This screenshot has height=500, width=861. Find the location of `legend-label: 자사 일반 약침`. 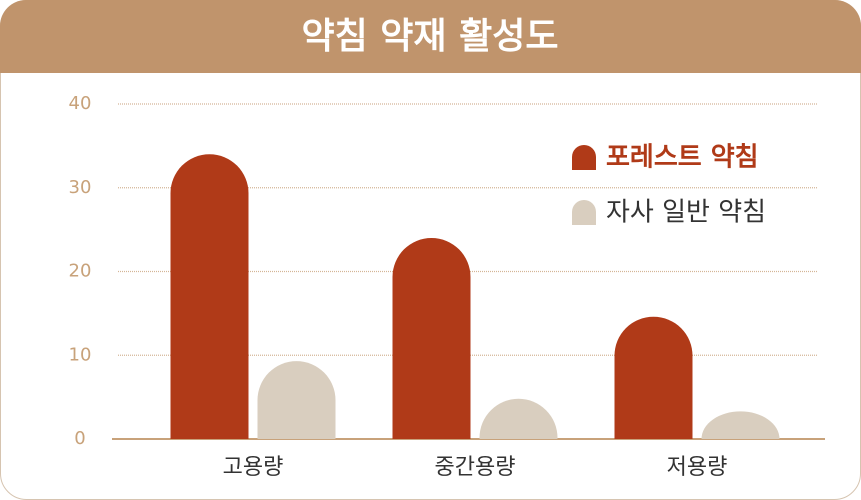

legend-label: 자사 일반 약침 is located at coordinates (686, 213).